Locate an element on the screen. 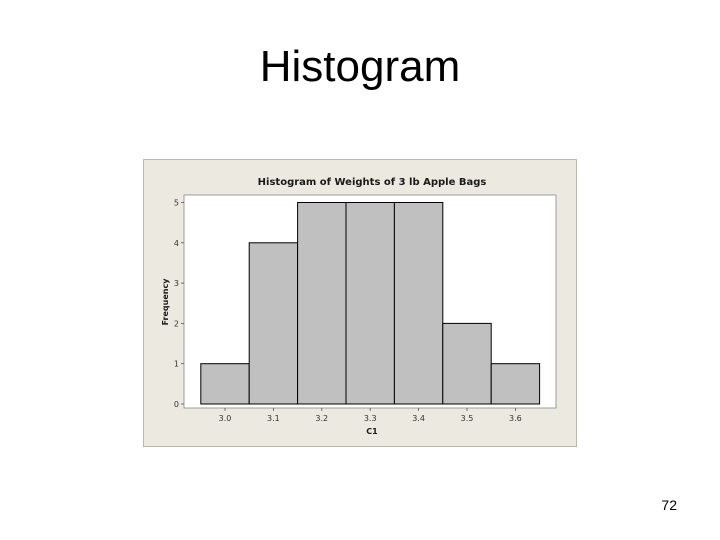 The height and width of the screenshot is (540, 720). x-tick-label: 3.2 is located at coordinates (321, 418).